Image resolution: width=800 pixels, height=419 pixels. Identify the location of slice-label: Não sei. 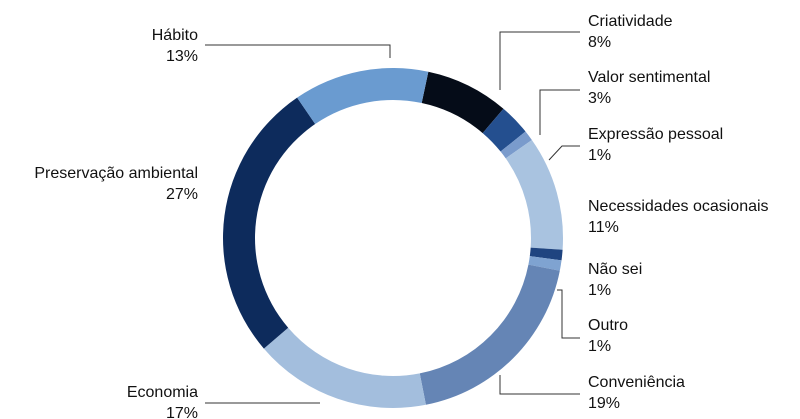
(615, 269).